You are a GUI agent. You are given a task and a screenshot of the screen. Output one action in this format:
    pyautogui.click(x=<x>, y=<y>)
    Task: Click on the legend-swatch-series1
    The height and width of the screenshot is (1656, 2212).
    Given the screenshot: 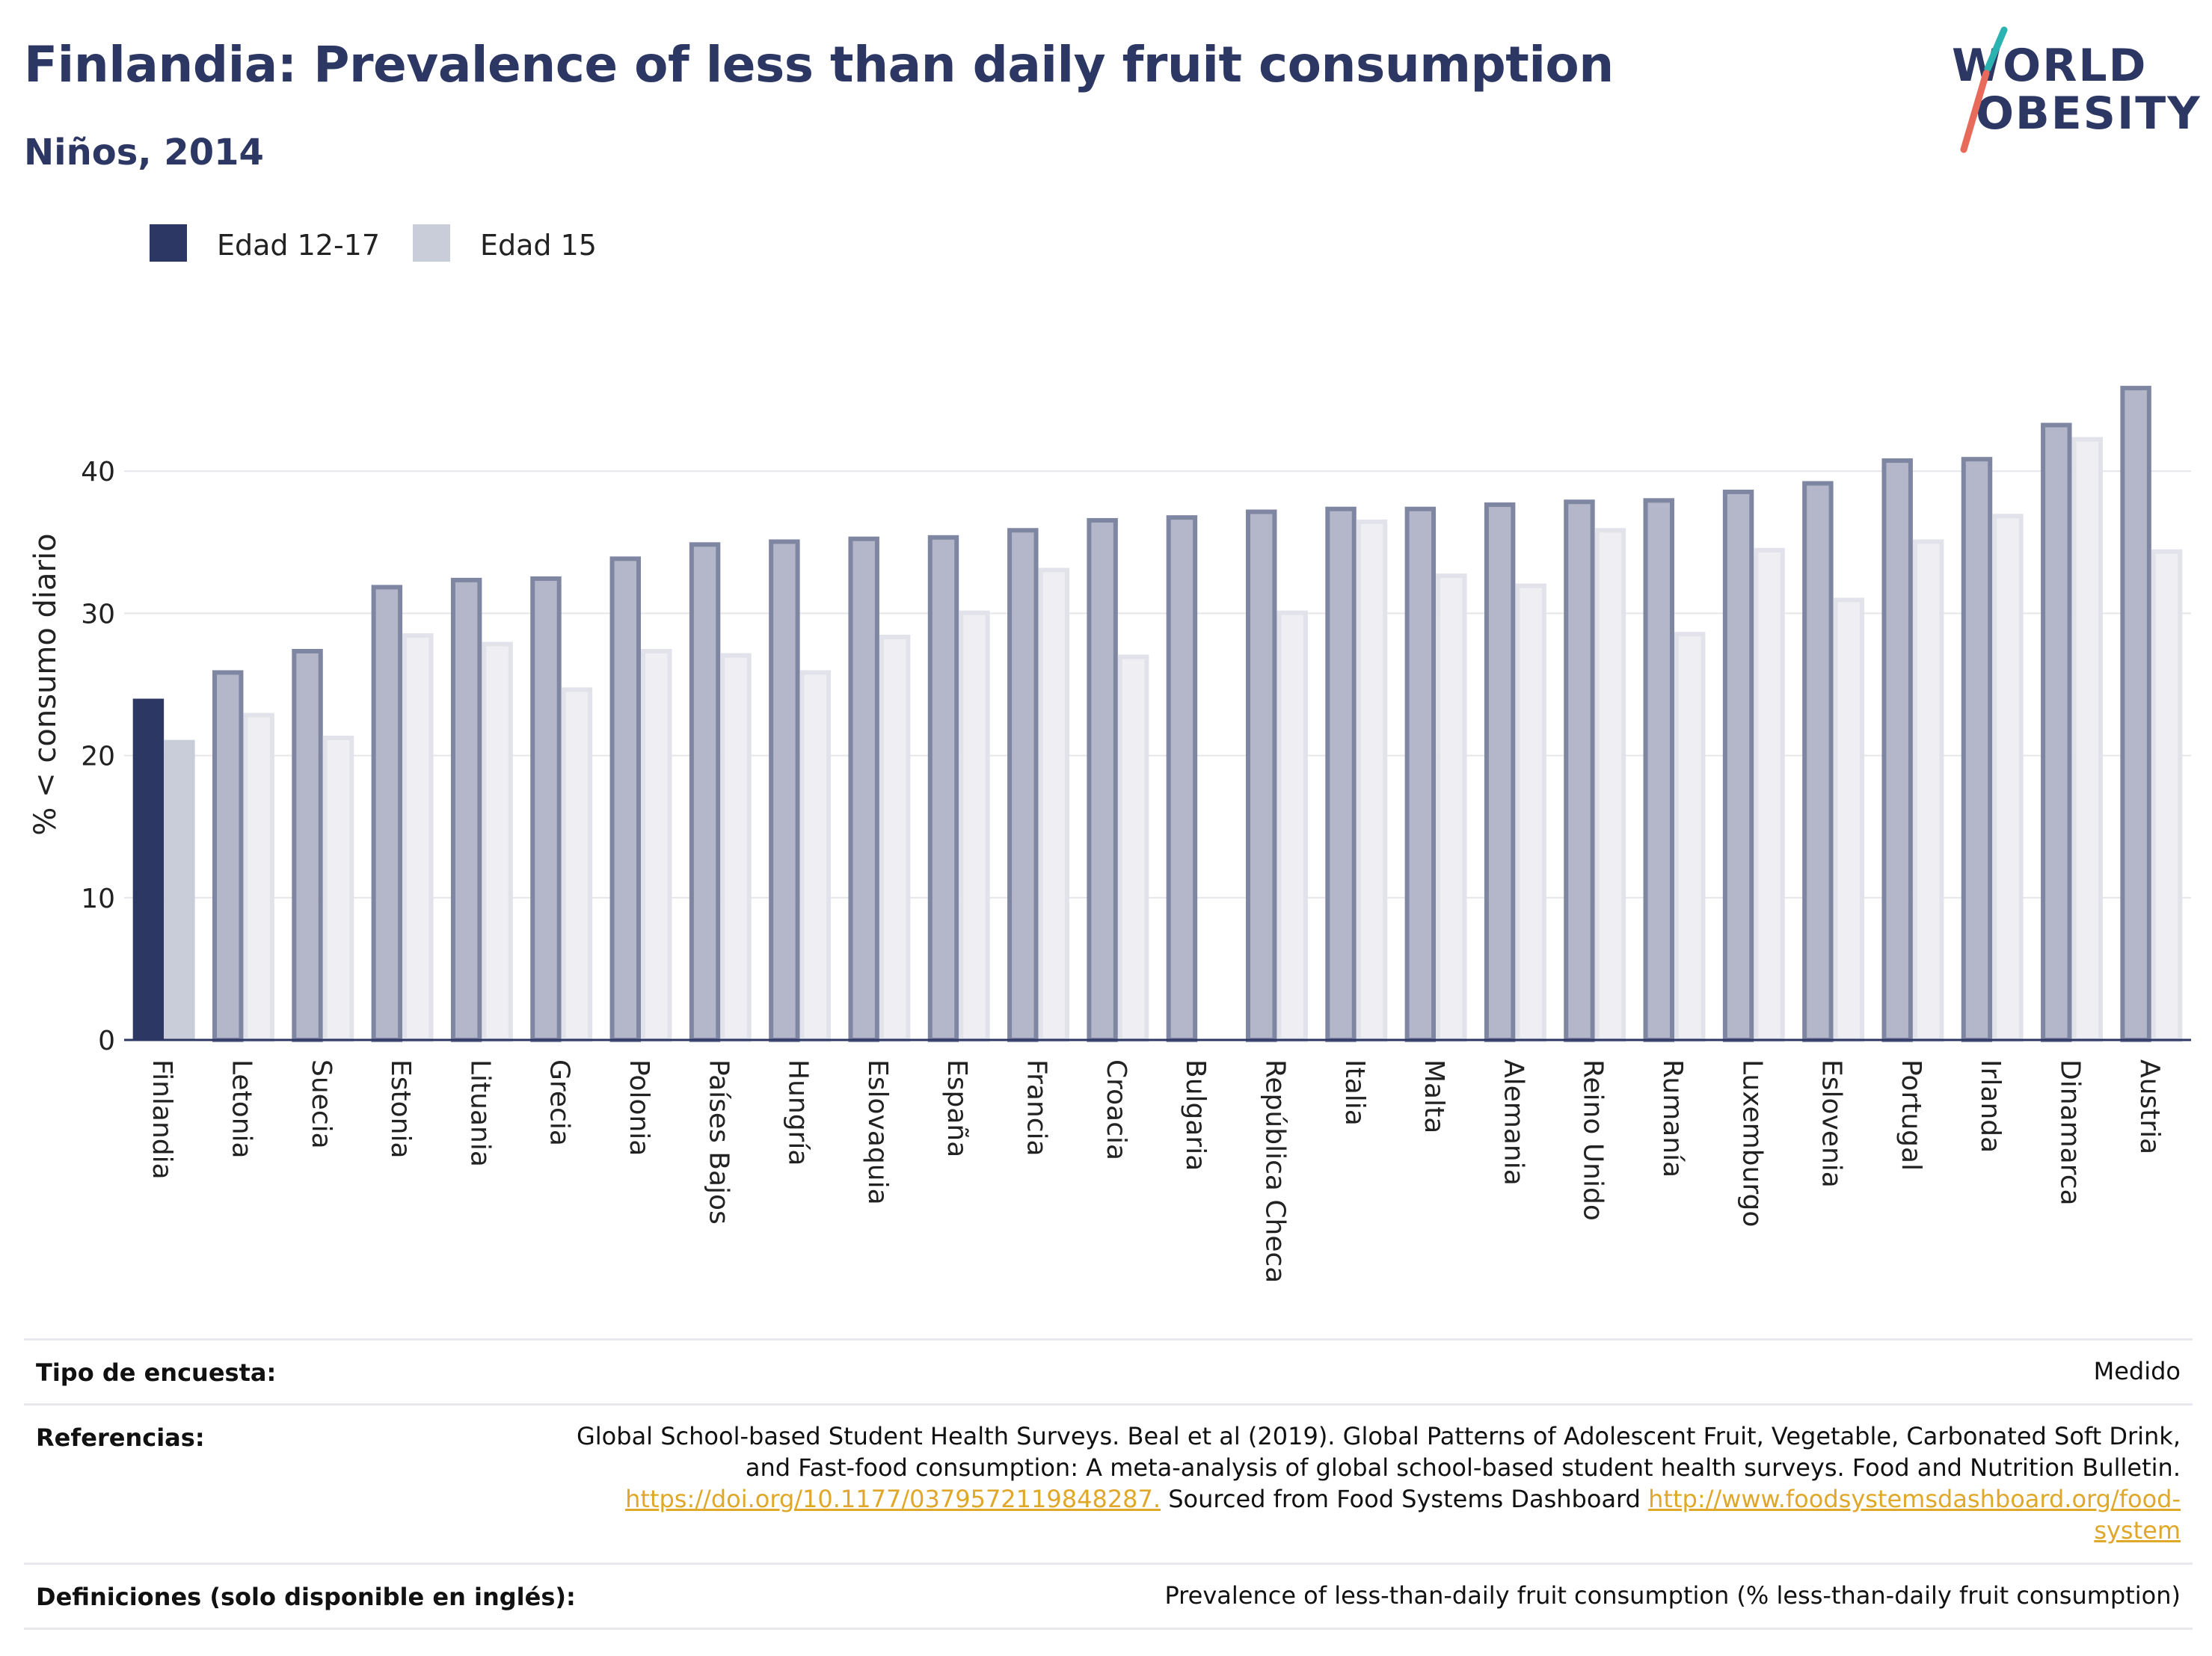 What is the action you would take?
    pyautogui.click(x=168, y=243)
    